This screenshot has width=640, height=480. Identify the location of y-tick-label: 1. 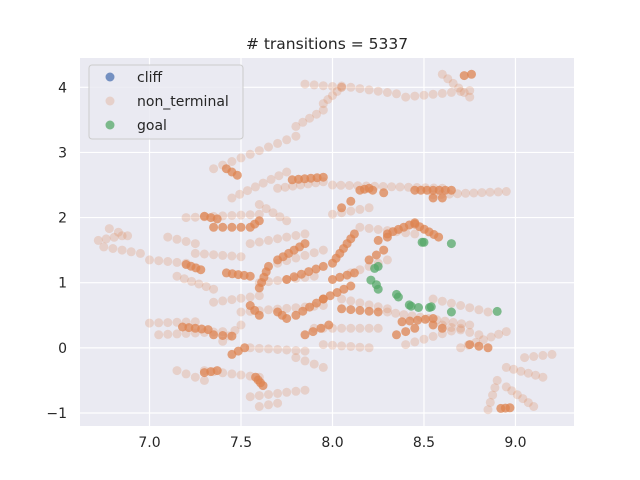
(62, 284).